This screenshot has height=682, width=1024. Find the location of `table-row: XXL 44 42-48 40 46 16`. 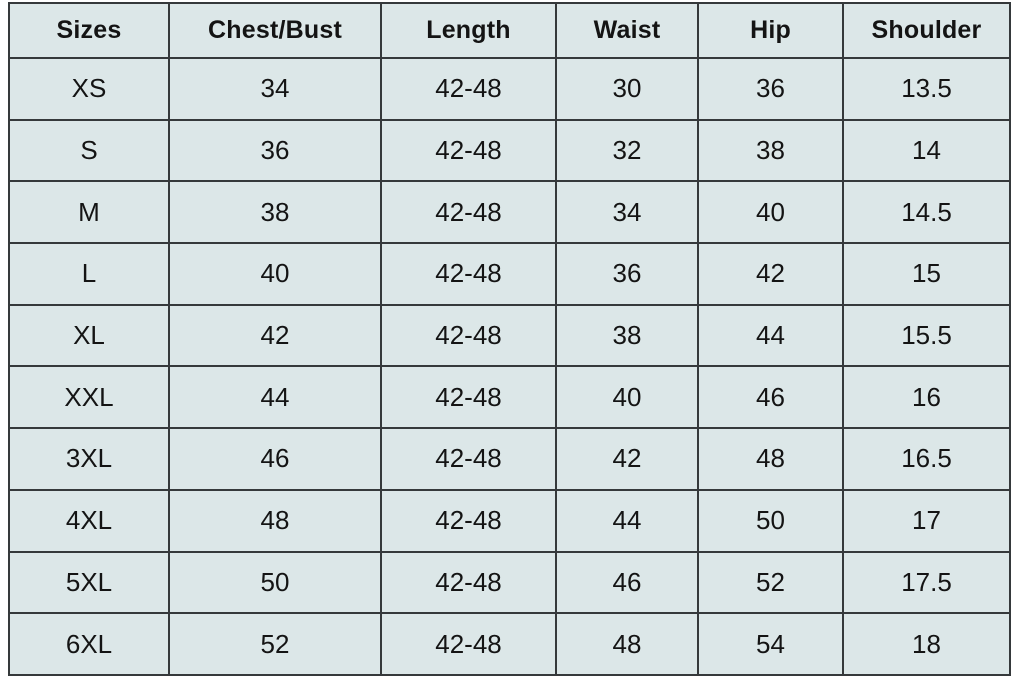

table-row: XXL 44 42-48 40 46 16 is located at coordinates (509, 397).